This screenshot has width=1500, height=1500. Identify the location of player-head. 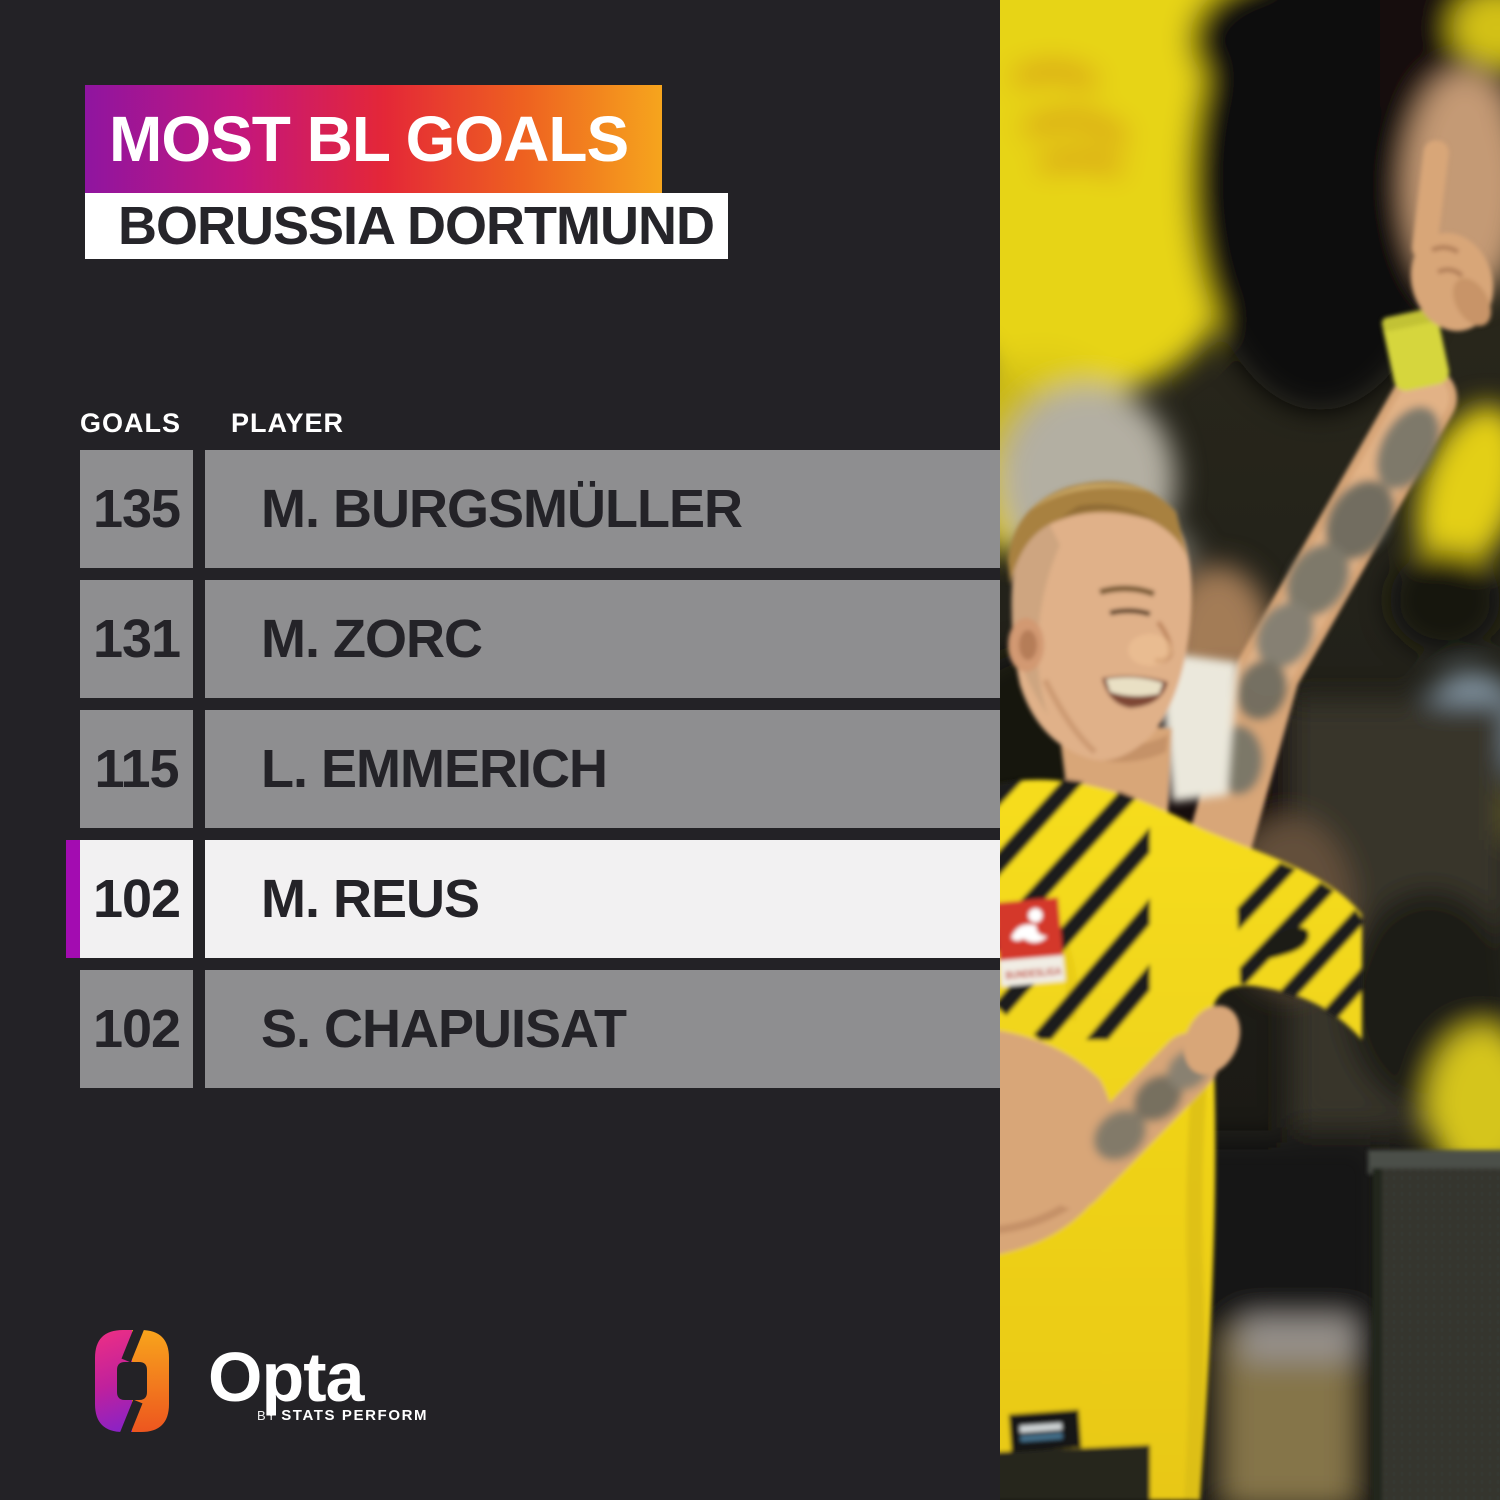
(1100, 621).